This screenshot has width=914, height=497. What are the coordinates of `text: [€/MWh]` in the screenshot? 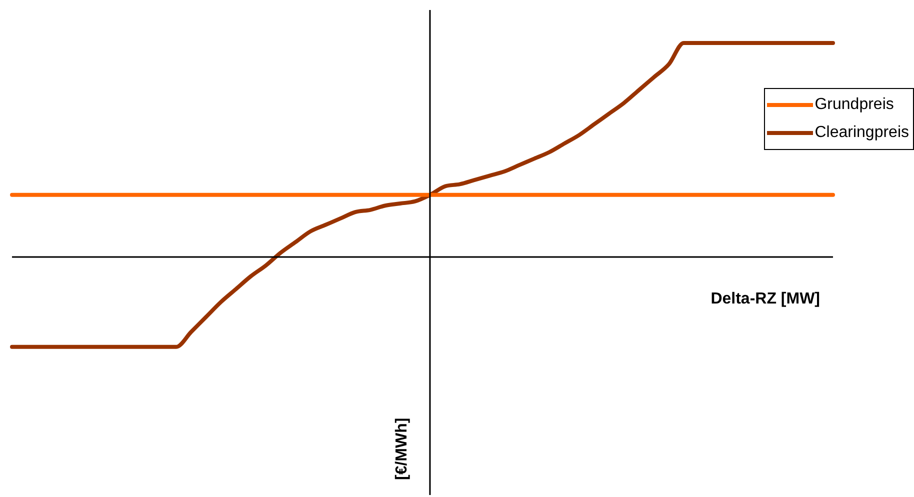 It's located at (401, 449).